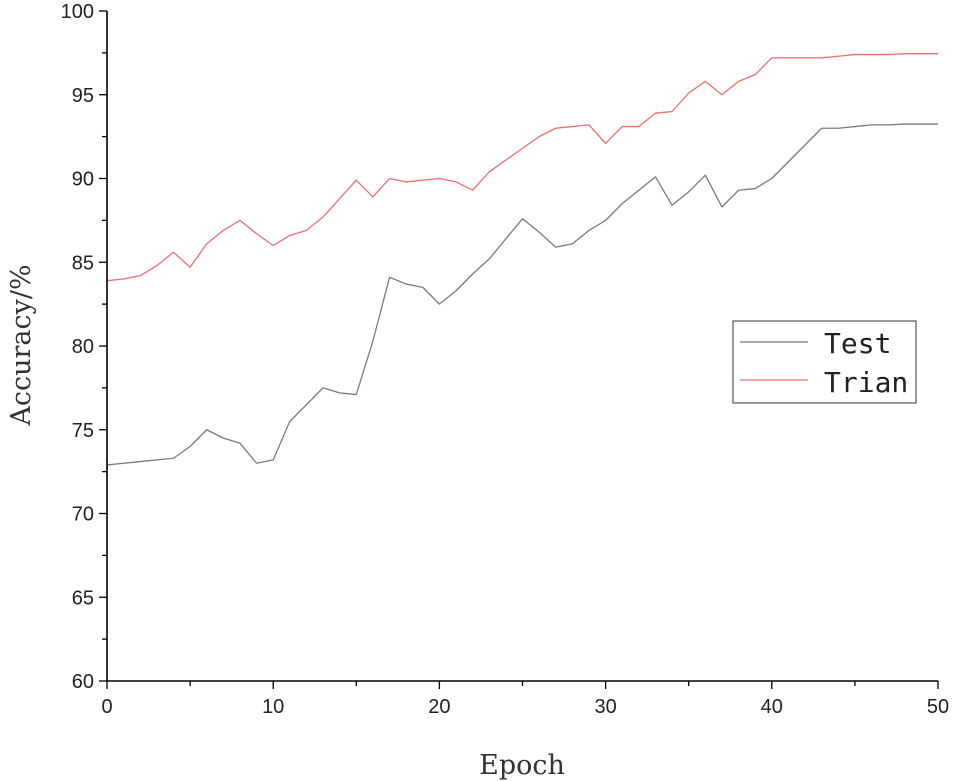 The width and height of the screenshot is (955, 781). I want to click on y-axis-title: Accuracy/%, so click(21, 345).